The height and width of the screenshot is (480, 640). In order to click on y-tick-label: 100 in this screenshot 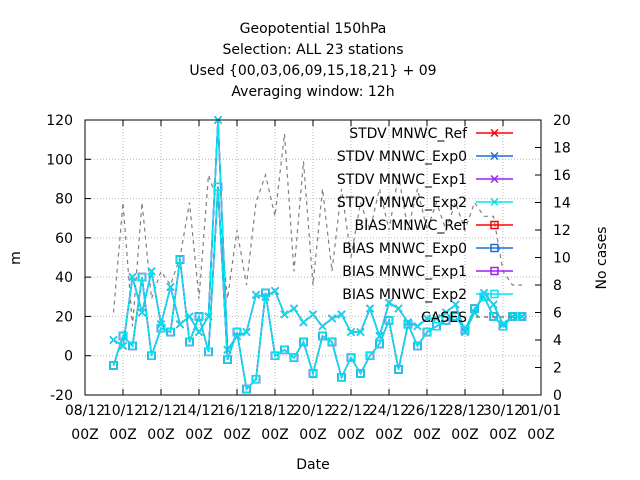, I will do `click(59, 160)`.